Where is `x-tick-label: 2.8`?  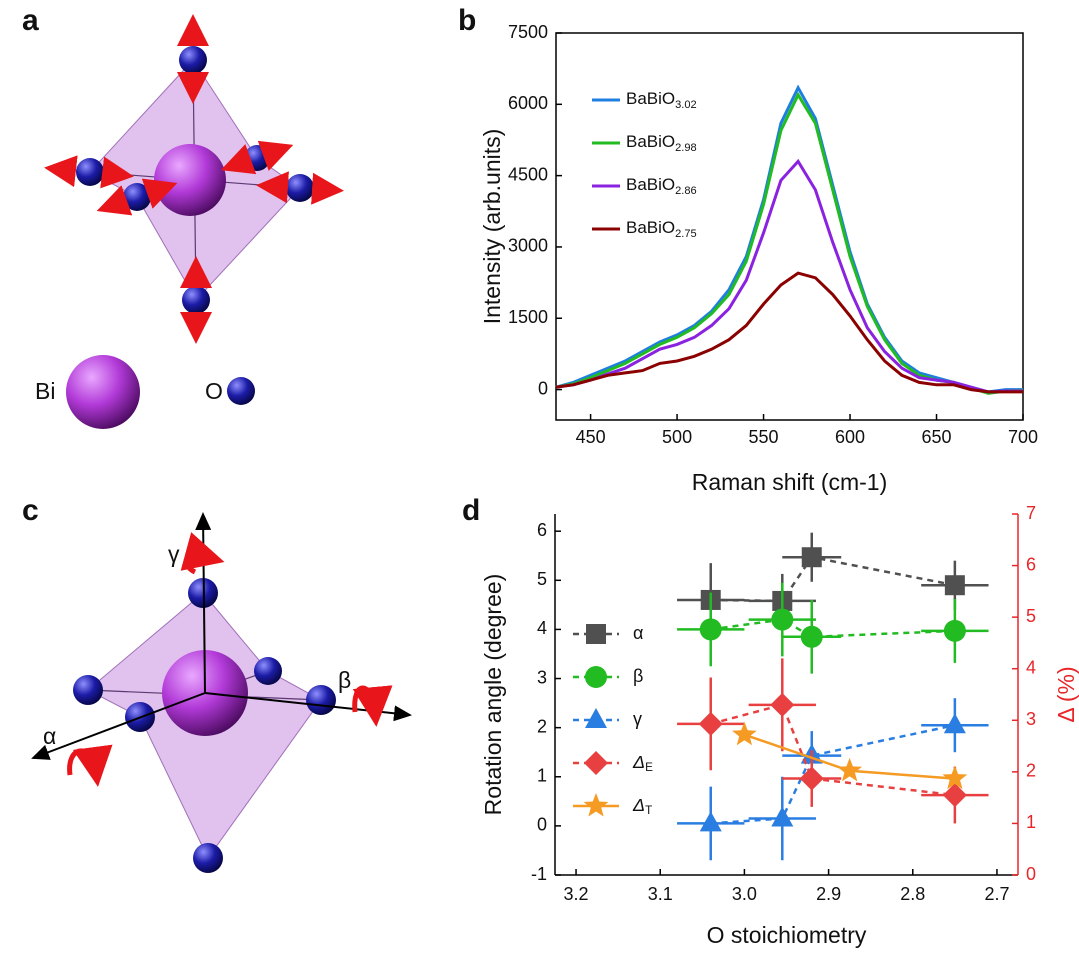 x-tick-label: 2.8 is located at coordinates (912, 894).